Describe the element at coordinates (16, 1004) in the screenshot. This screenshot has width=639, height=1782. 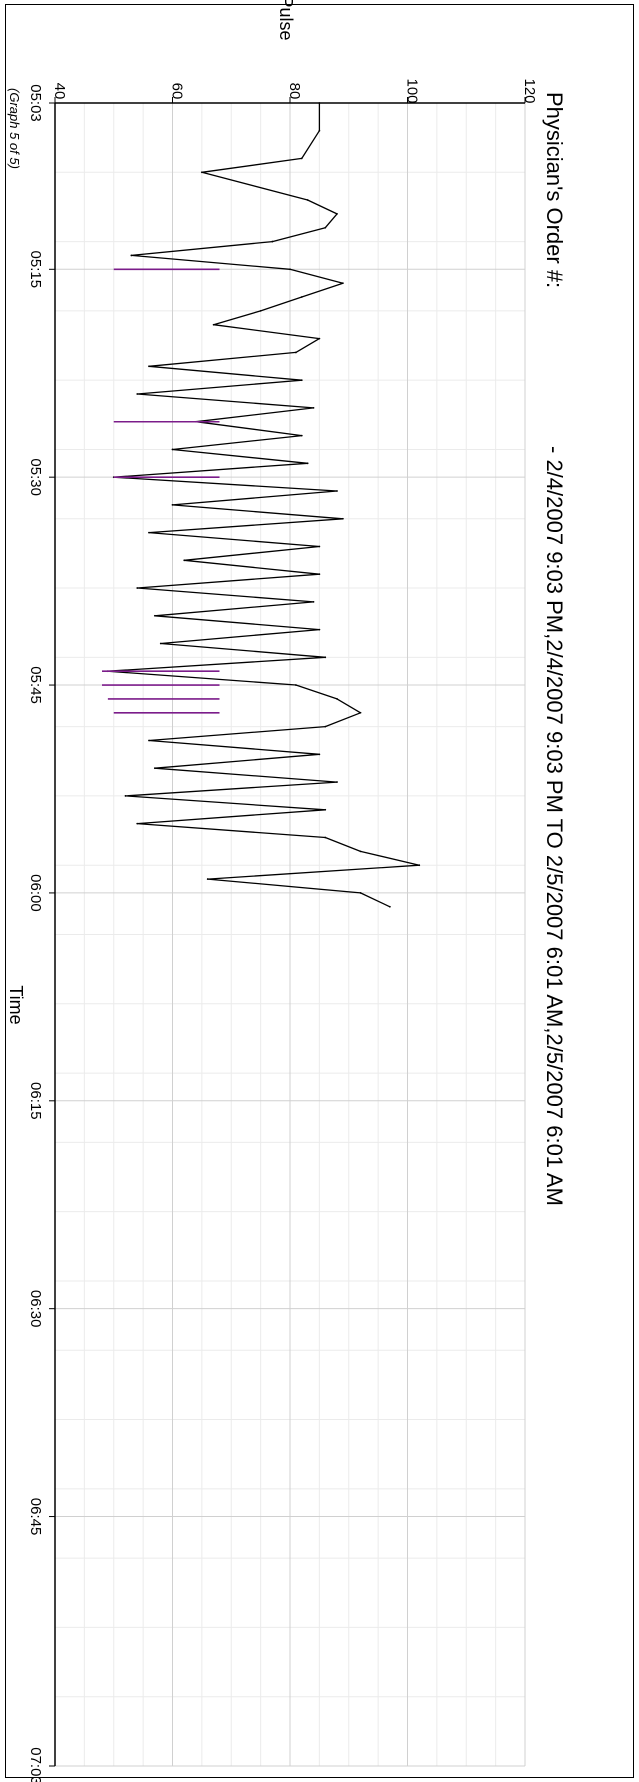
I see `x-axis-title: Time` at that location.